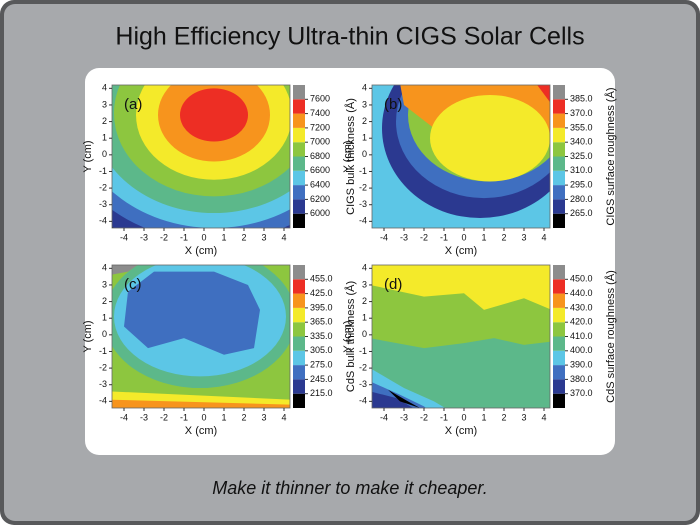  What do you see at coordinates (581, 364) in the screenshot?
I see `colorbar-tick-label: 390.0` at bounding box center [581, 364].